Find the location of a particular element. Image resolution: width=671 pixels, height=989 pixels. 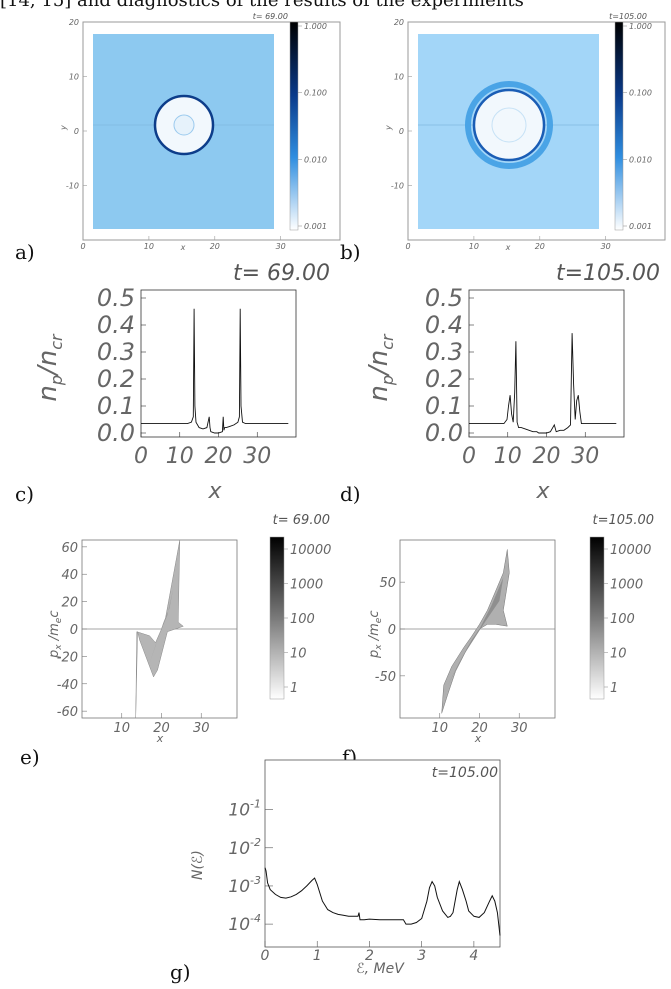

chart-f-colorbar-tick-label: 1 is located at coordinates (614, 688).